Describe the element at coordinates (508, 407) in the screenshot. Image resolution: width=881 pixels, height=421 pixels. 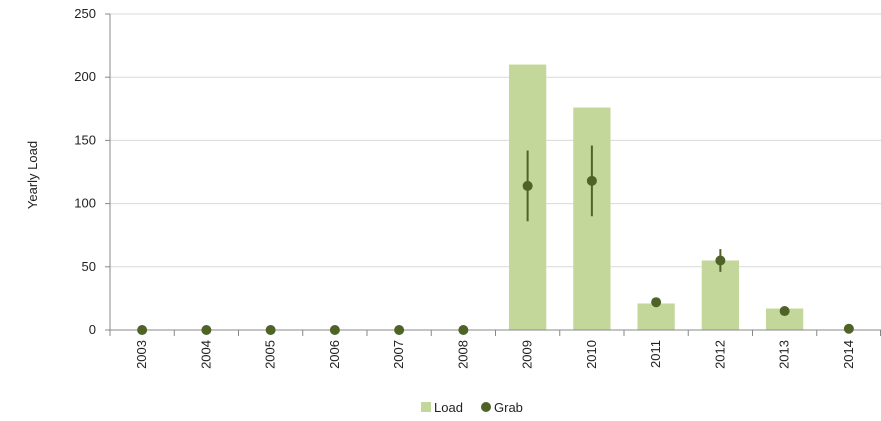
I see `legend-grab-label: Grab` at that location.